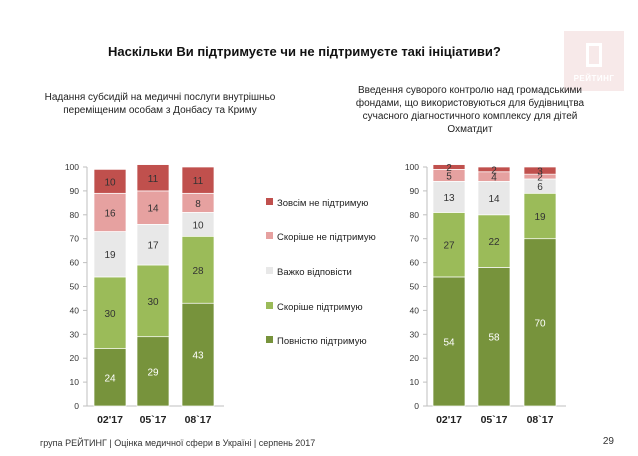 The height and width of the screenshot is (456, 638). I want to click on chart-1-data-label: 8, so click(198, 204).